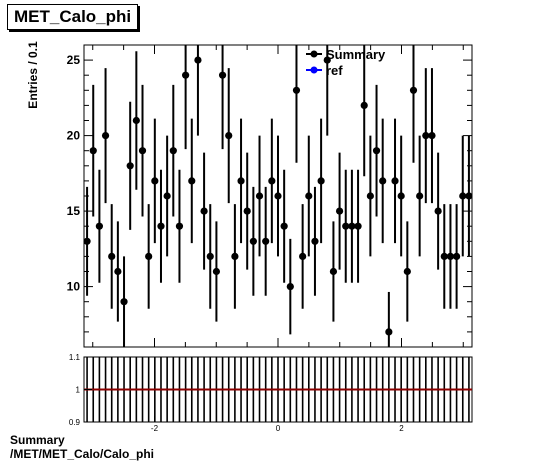 Image resolution: width=546 pixels, height=462 pixels. What do you see at coordinates (334, 70) in the screenshot?
I see `legend-label: ref` at bounding box center [334, 70].